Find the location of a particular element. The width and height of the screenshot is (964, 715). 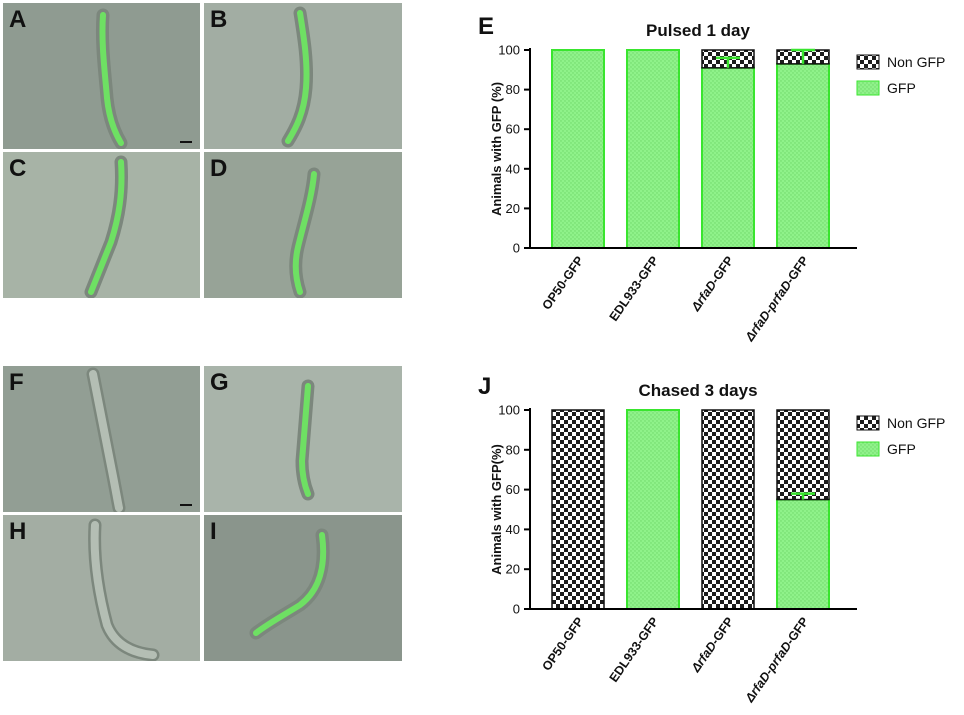

y-axis-label: Animals with GFP (%) is located at coordinates (496, 149).